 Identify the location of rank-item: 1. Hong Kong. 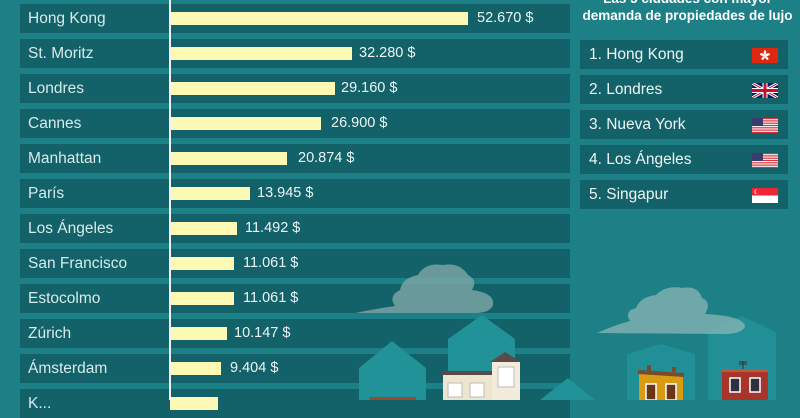
(684, 54).